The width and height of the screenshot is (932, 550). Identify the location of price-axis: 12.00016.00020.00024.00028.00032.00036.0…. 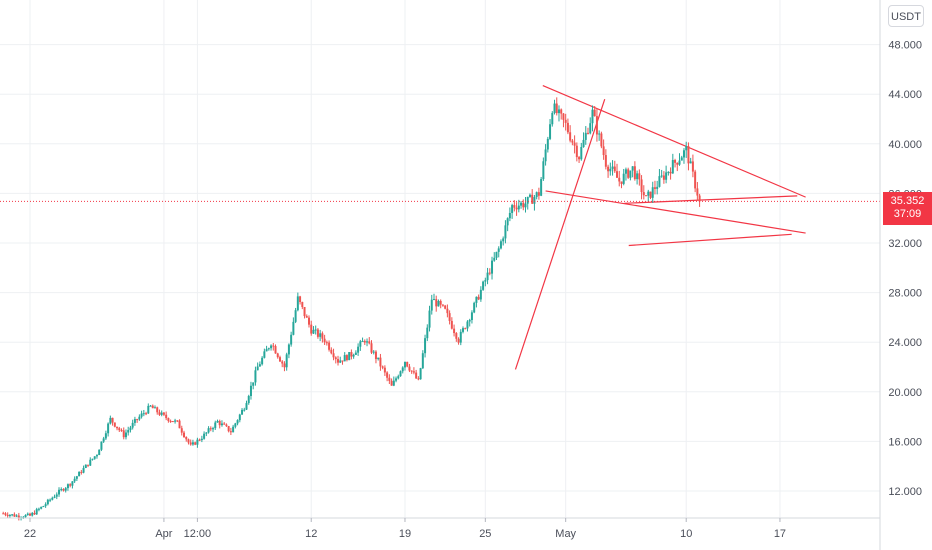
(905, 269).